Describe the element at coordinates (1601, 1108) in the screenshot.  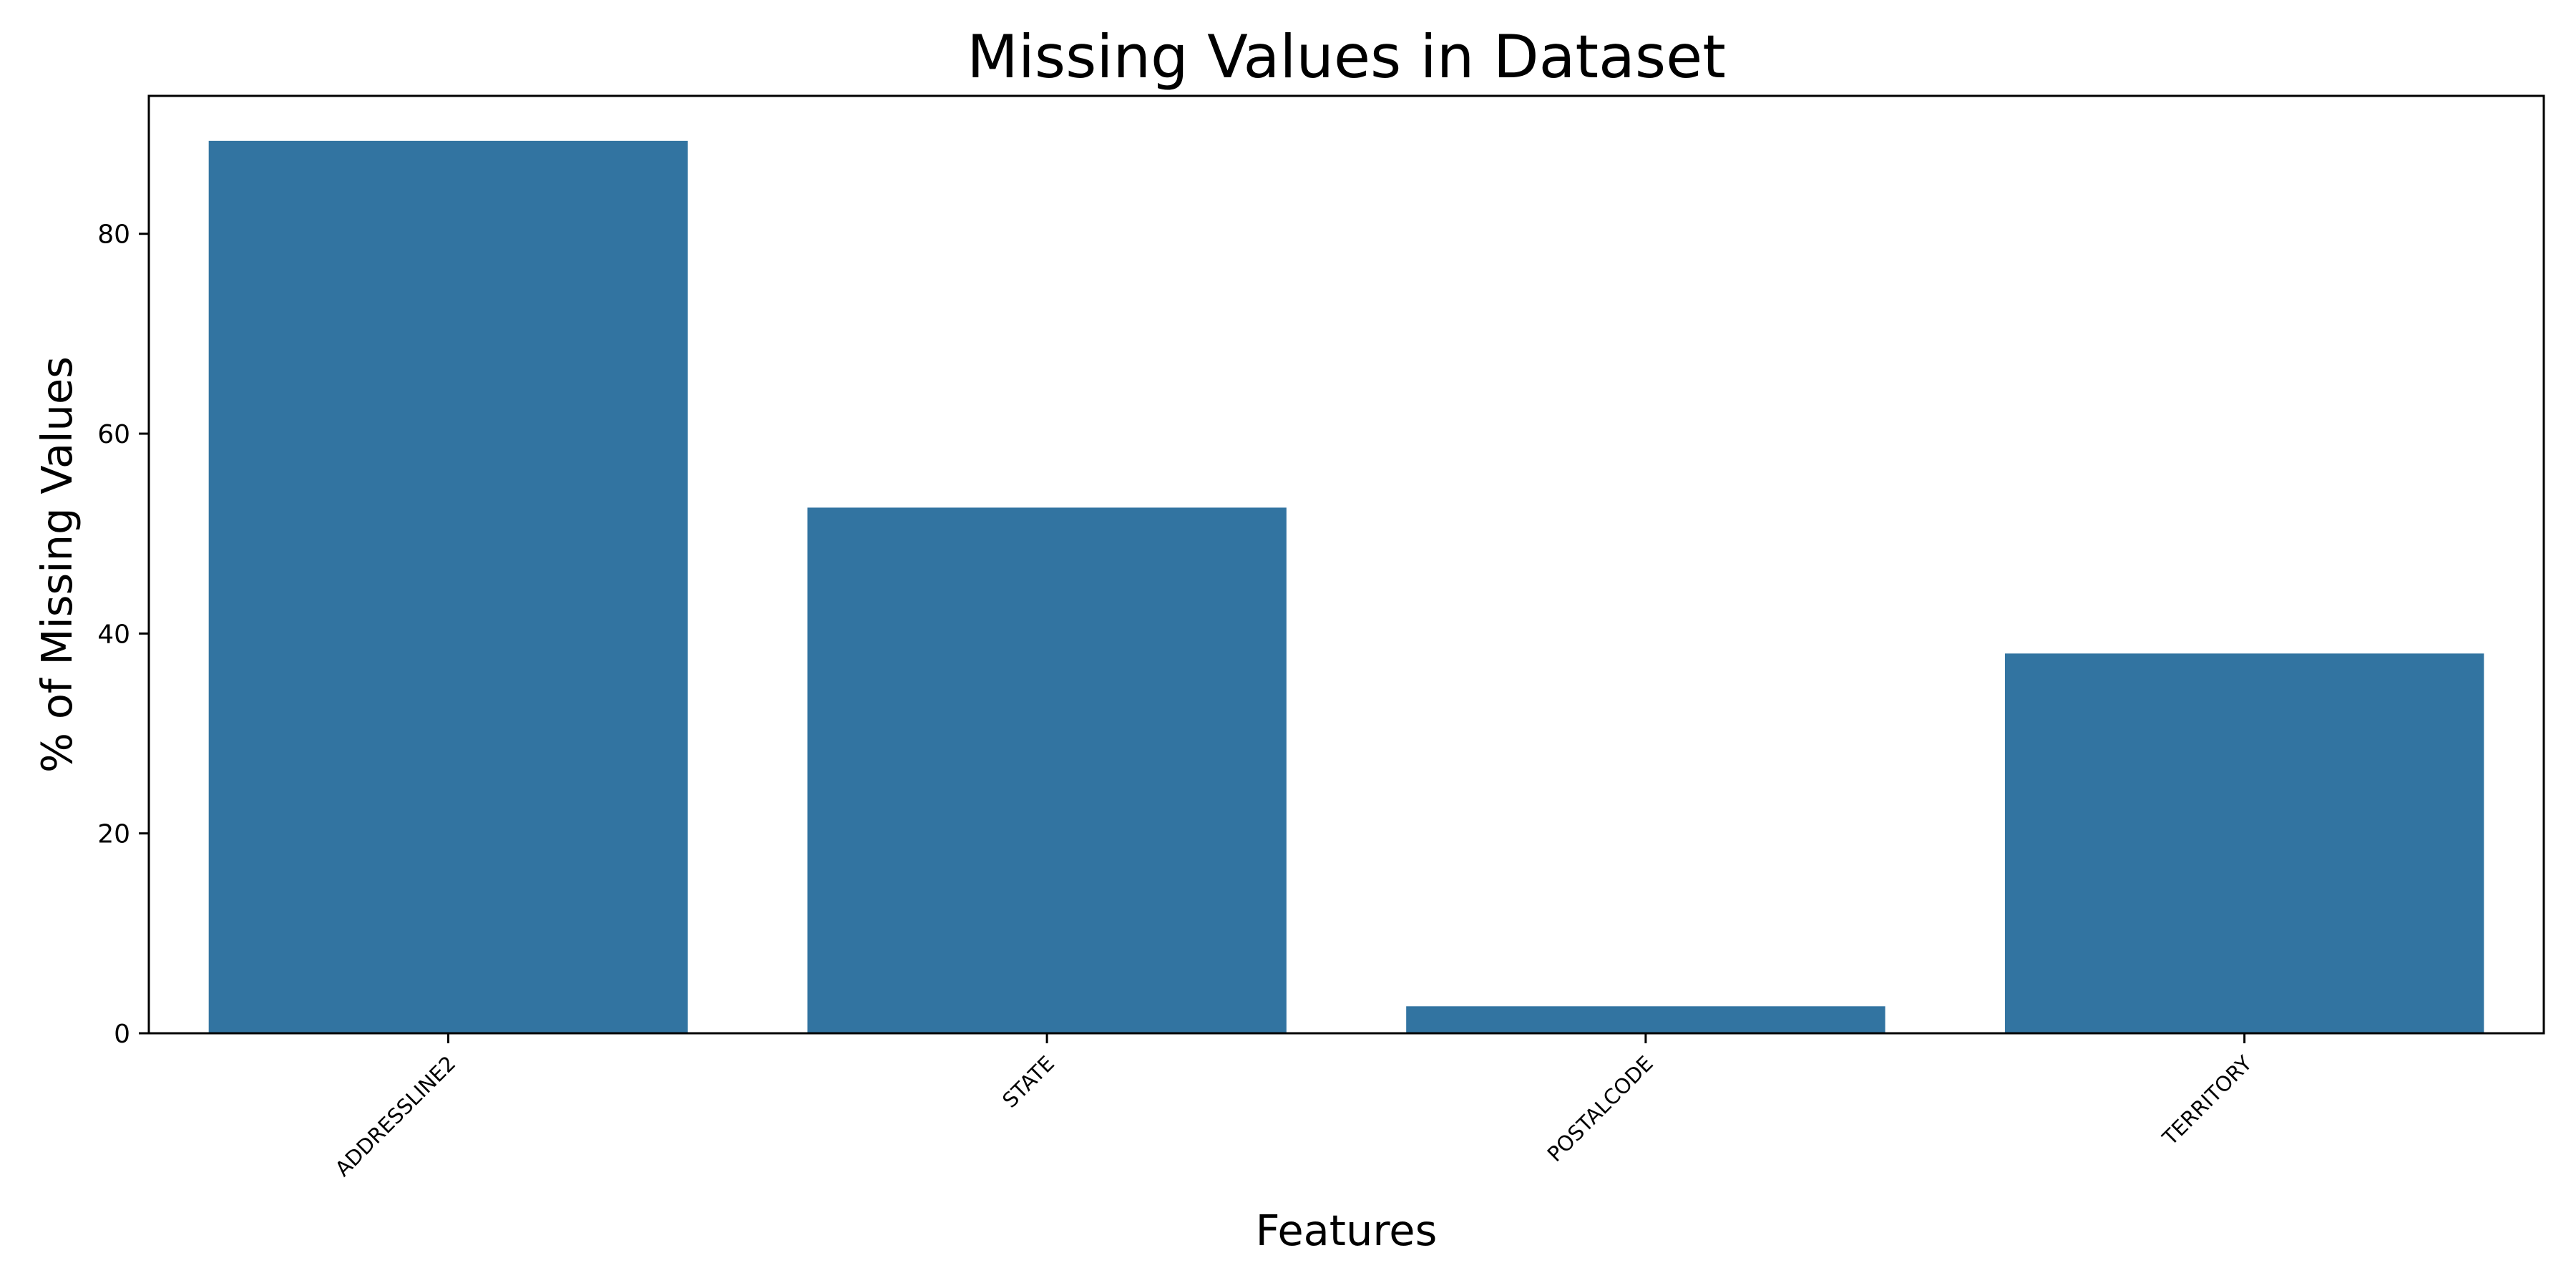
I see `x-tick-label: POSTALCODE` at that location.